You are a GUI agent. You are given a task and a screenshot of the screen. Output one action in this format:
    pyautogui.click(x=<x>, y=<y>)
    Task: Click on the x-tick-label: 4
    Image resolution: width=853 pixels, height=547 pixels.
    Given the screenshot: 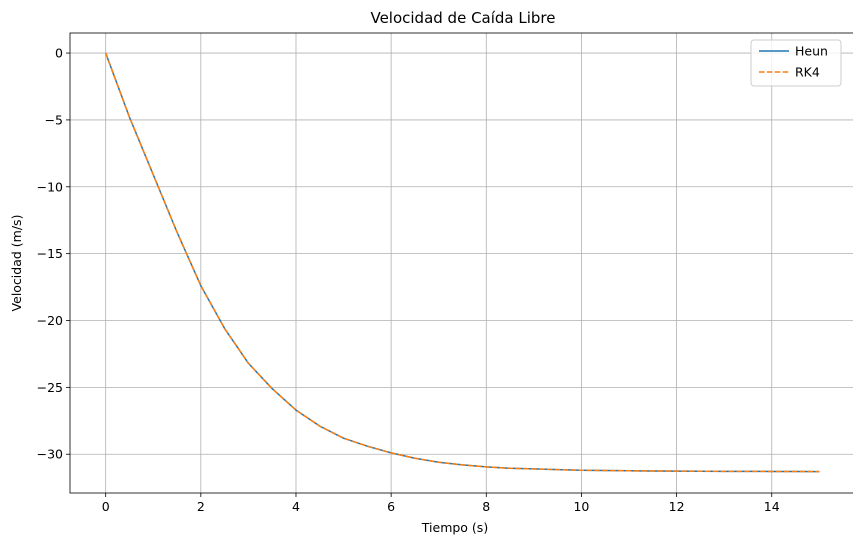 What is the action you would take?
    pyautogui.click(x=296, y=506)
    